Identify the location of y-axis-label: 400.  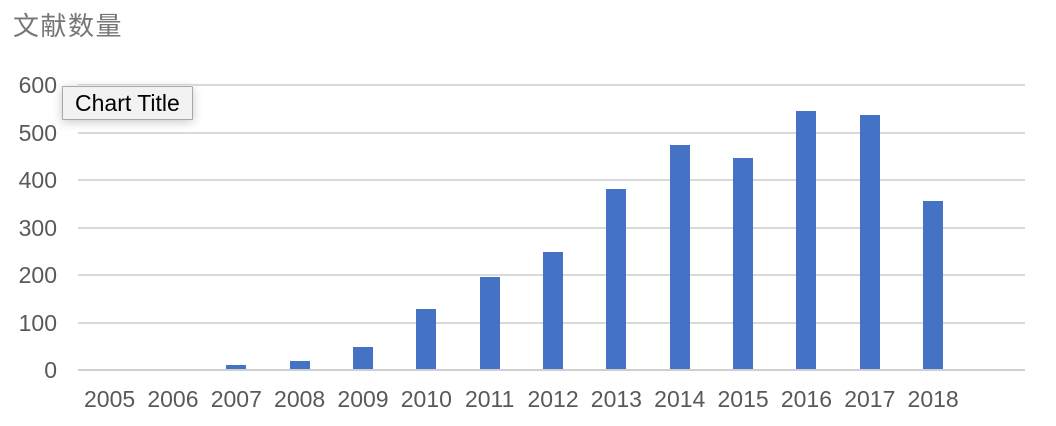
(37, 180).